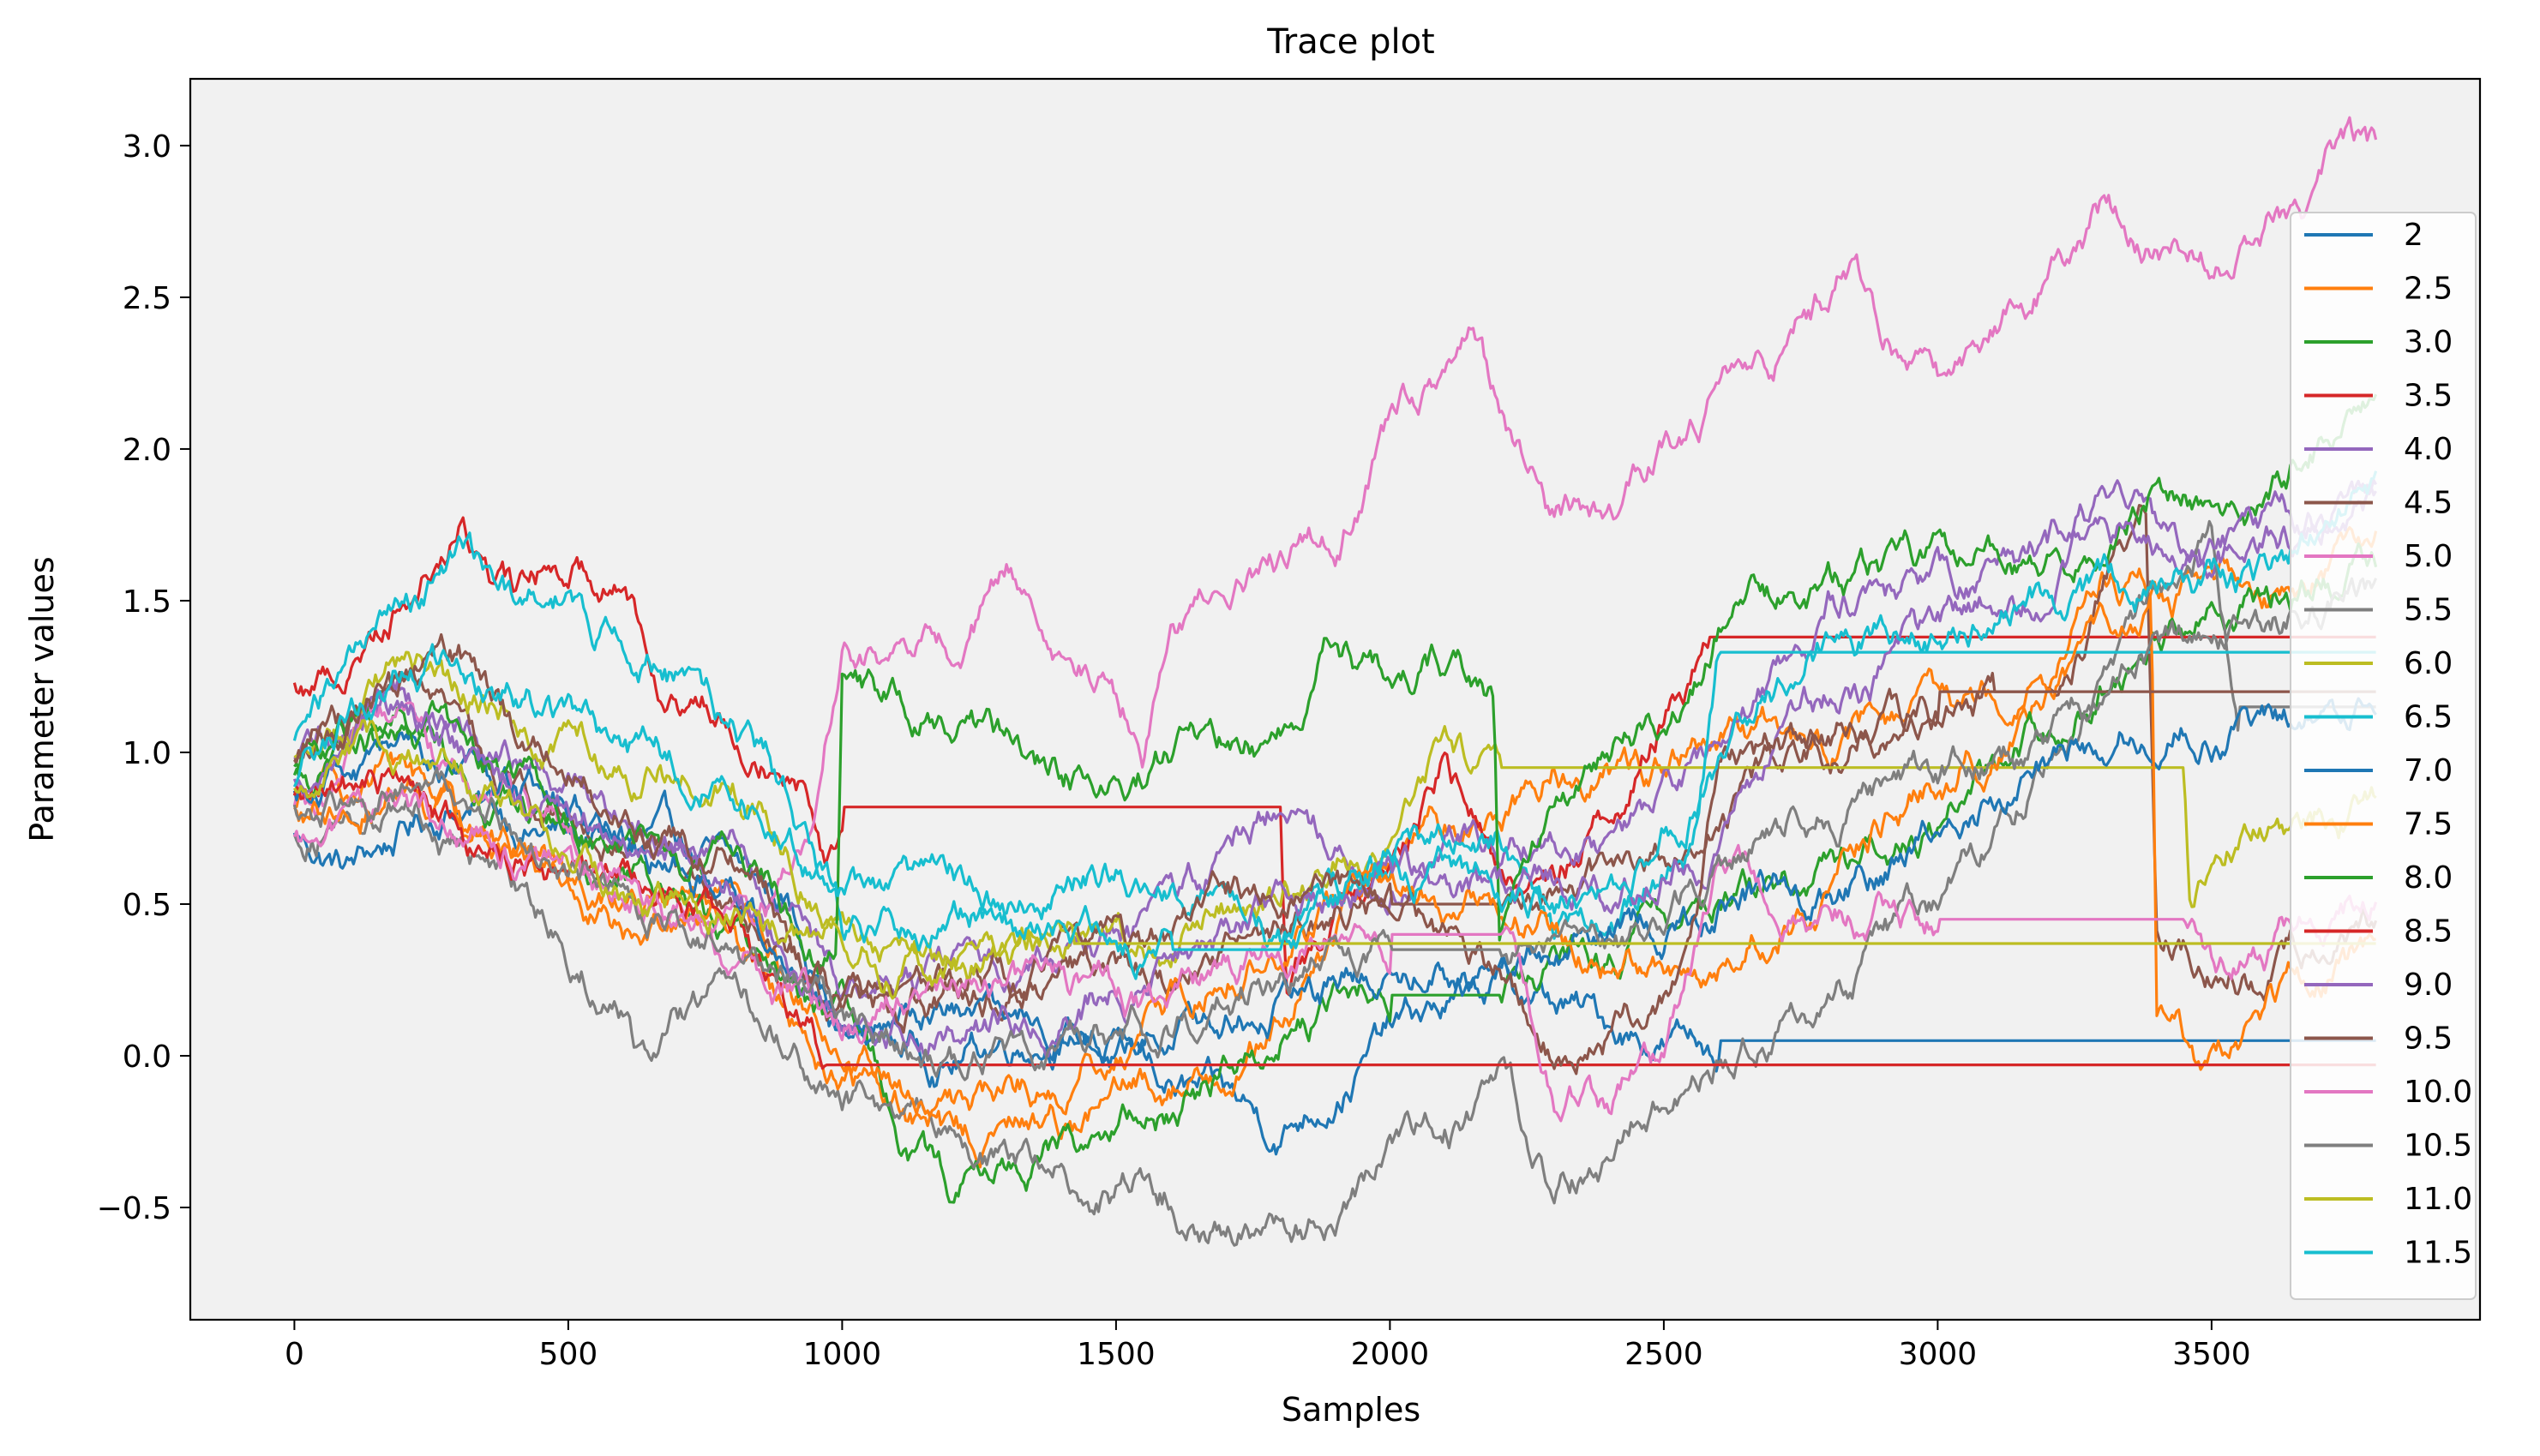 The image size is (2540, 1456). Describe the element at coordinates (1390, 1354) in the screenshot. I see `x-tick-label: 2000` at that location.